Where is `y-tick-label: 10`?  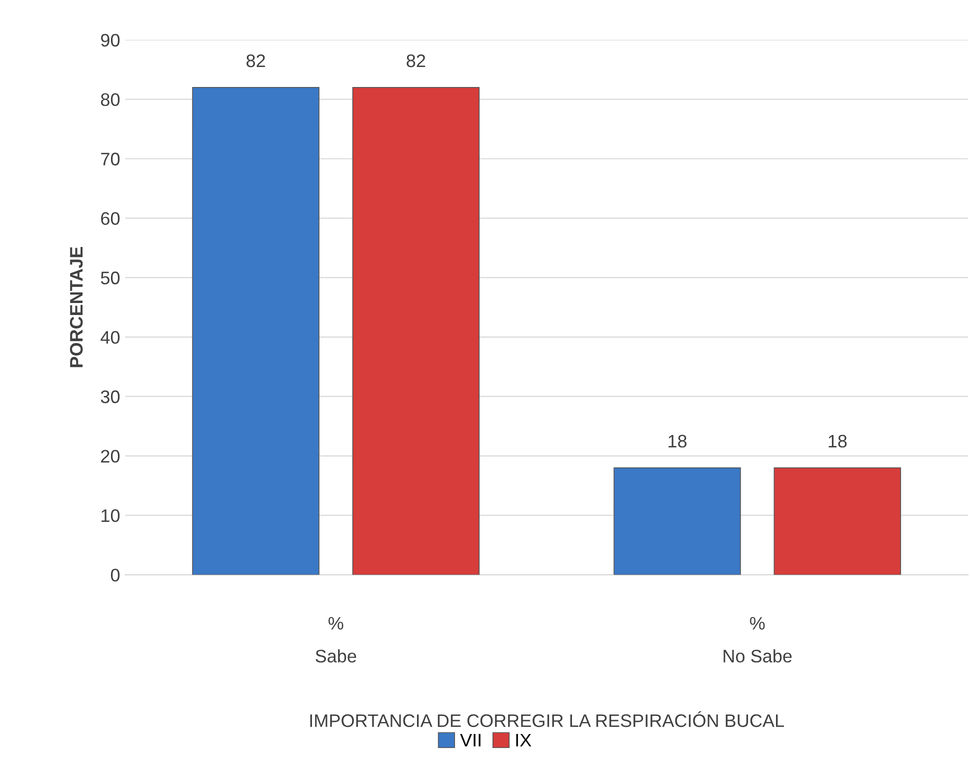 y-tick-label: 10 is located at coordinates (111, 515).